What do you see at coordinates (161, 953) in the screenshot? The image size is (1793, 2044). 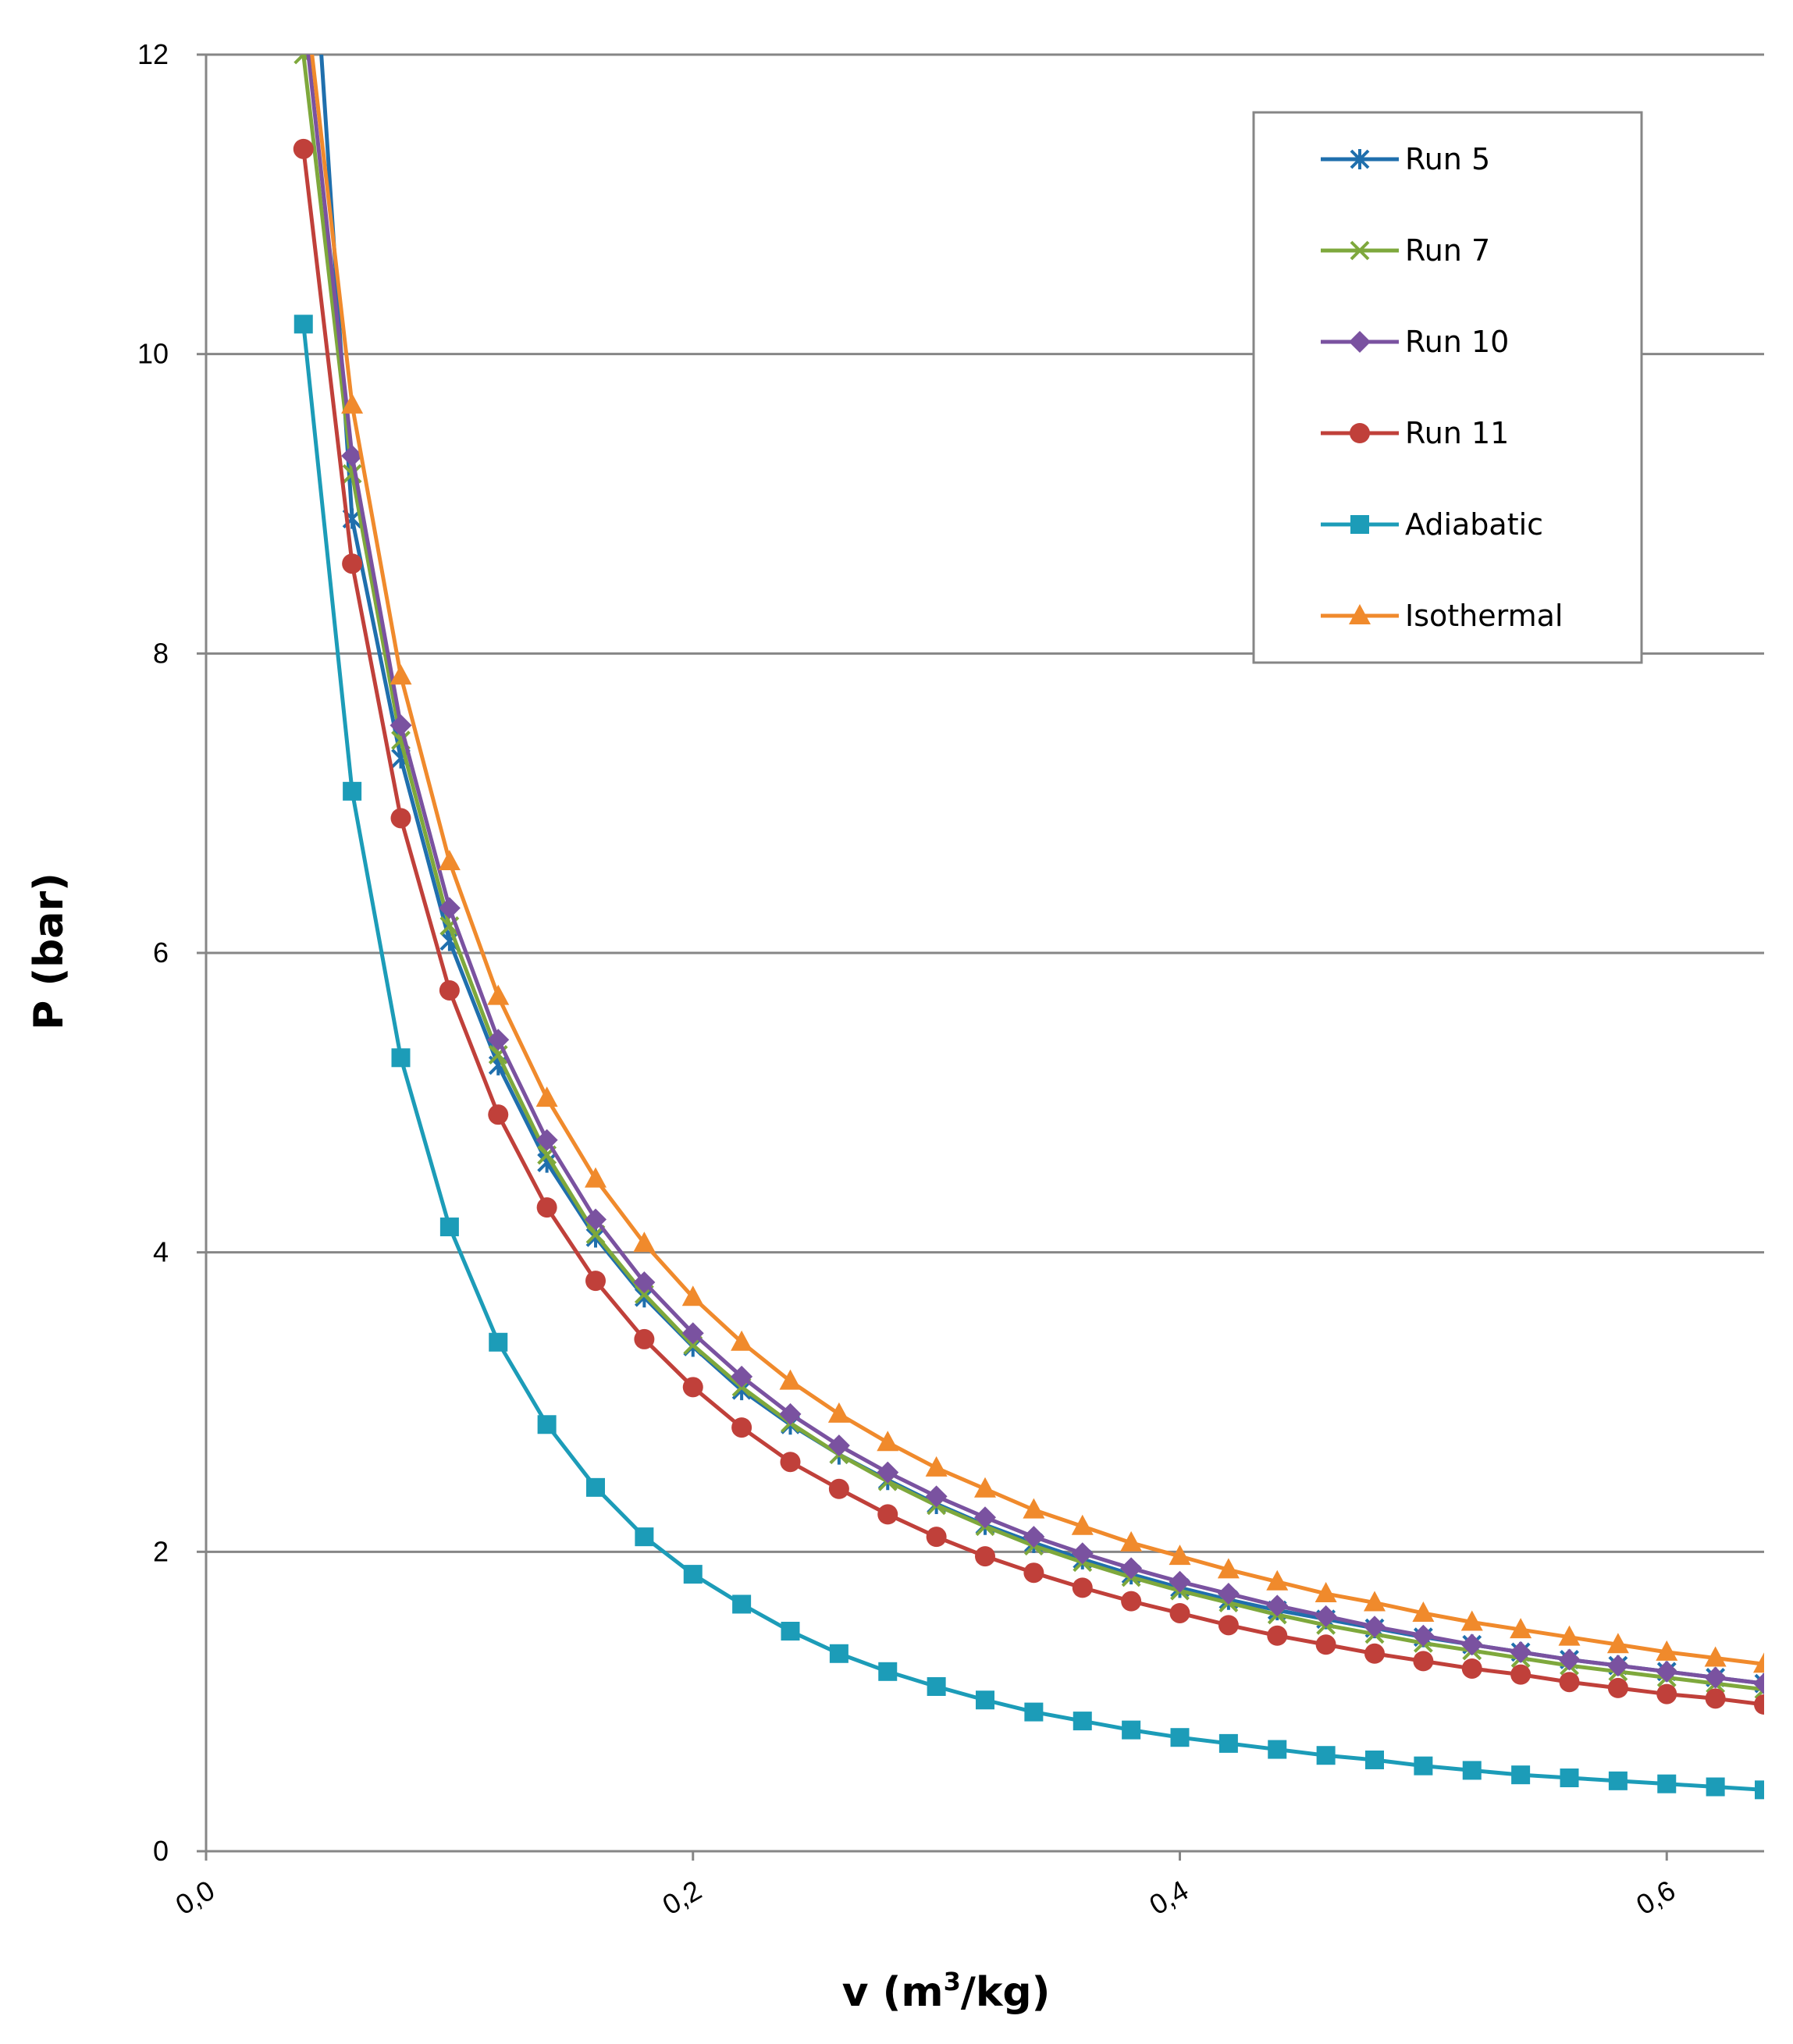 I see `y-tick-label: 6` at bounding box center [161, 953].